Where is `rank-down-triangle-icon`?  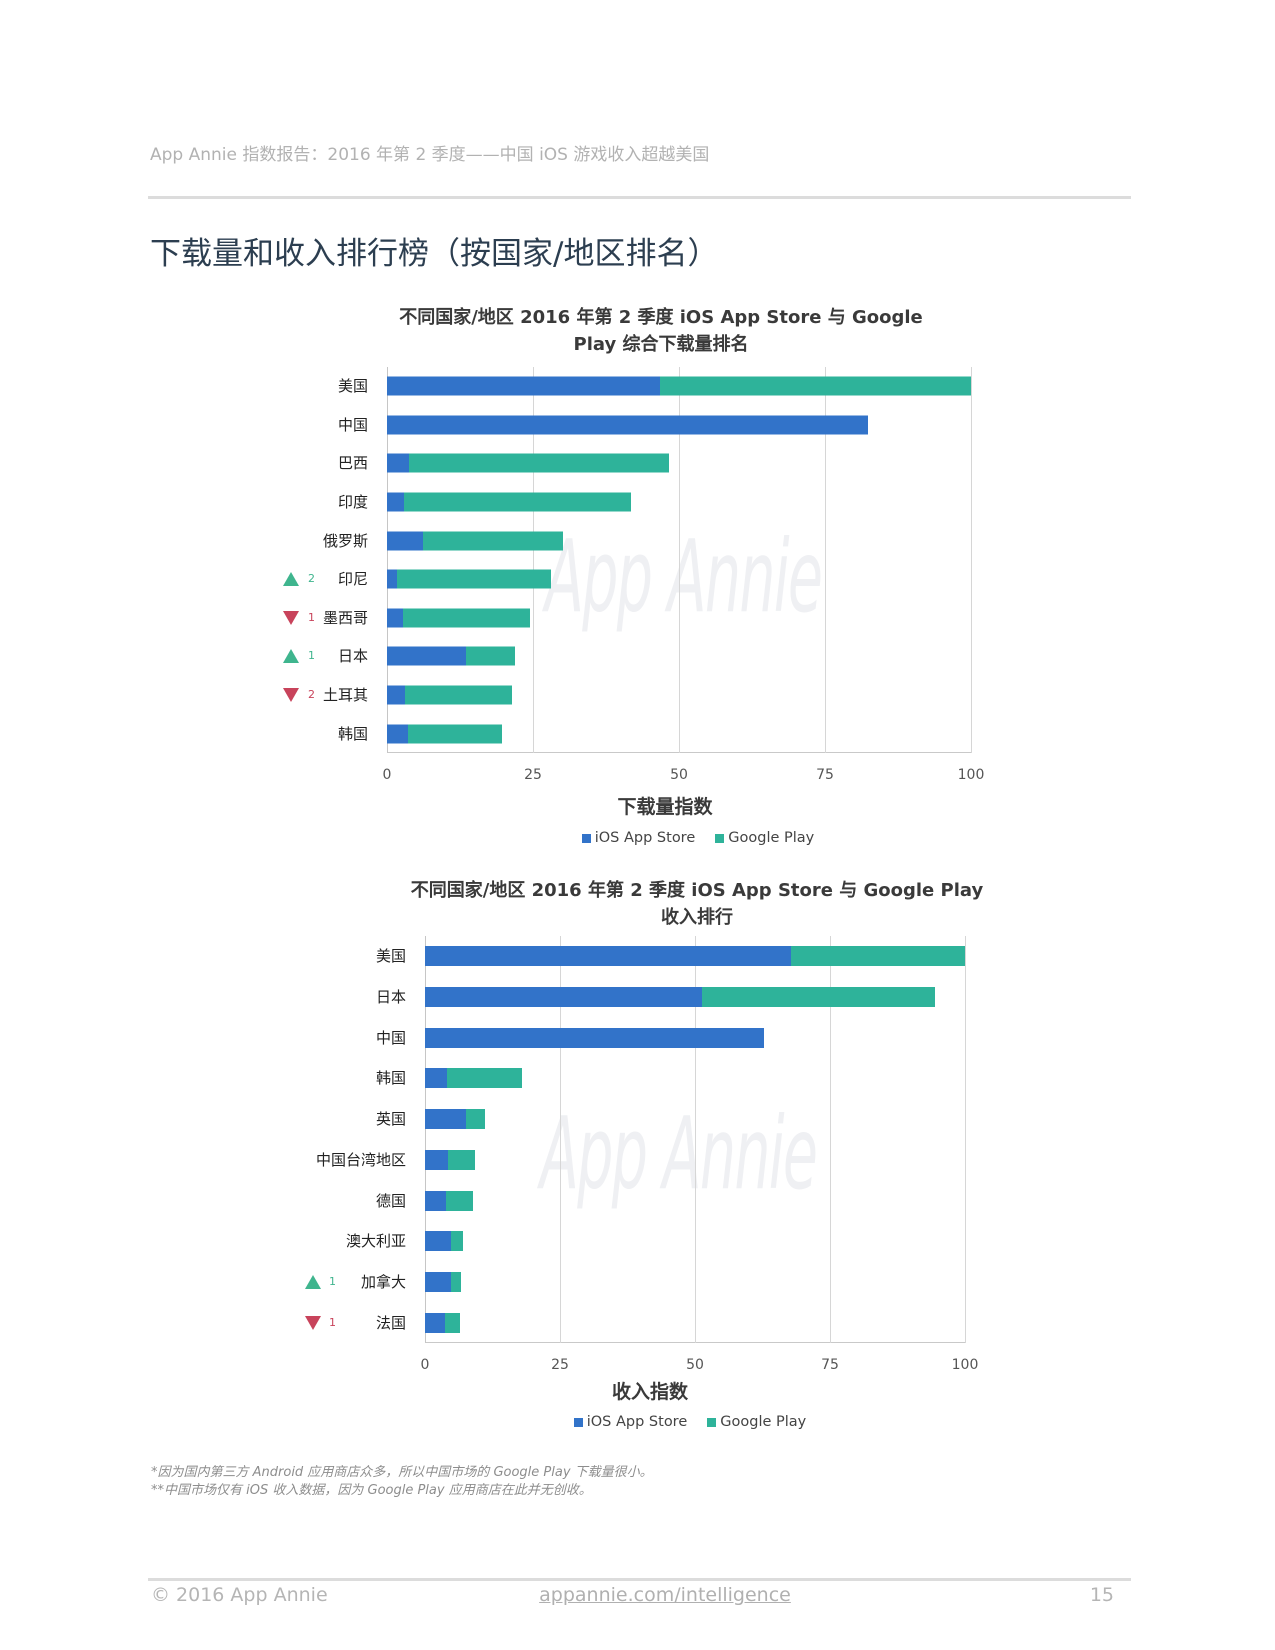
rank-down-triangle-icon is located at coordinates (291, 617).